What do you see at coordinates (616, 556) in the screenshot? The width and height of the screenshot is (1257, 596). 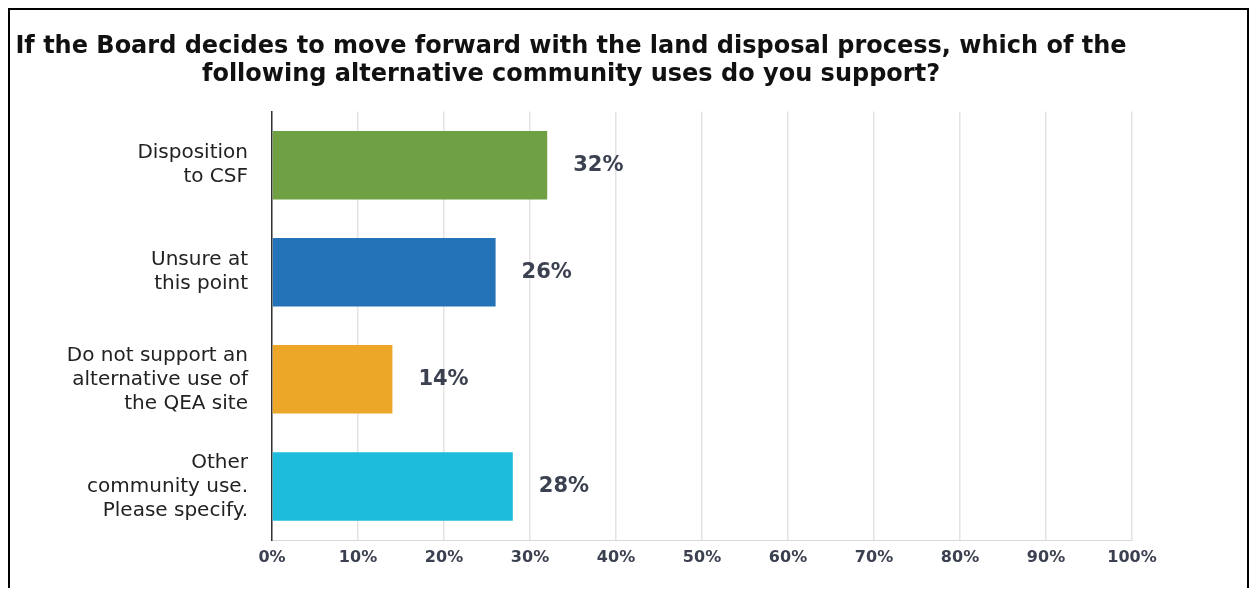 I see `x-tick-label: 40%` at bounding box center [616, 556].